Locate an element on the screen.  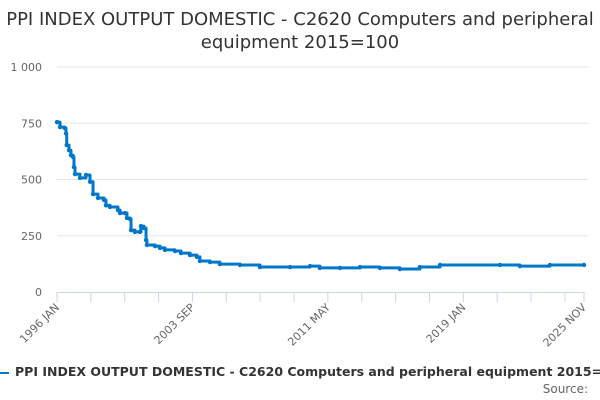
y-axis: 0 250 500 750 1 000 is located at coordinates (27, 180).